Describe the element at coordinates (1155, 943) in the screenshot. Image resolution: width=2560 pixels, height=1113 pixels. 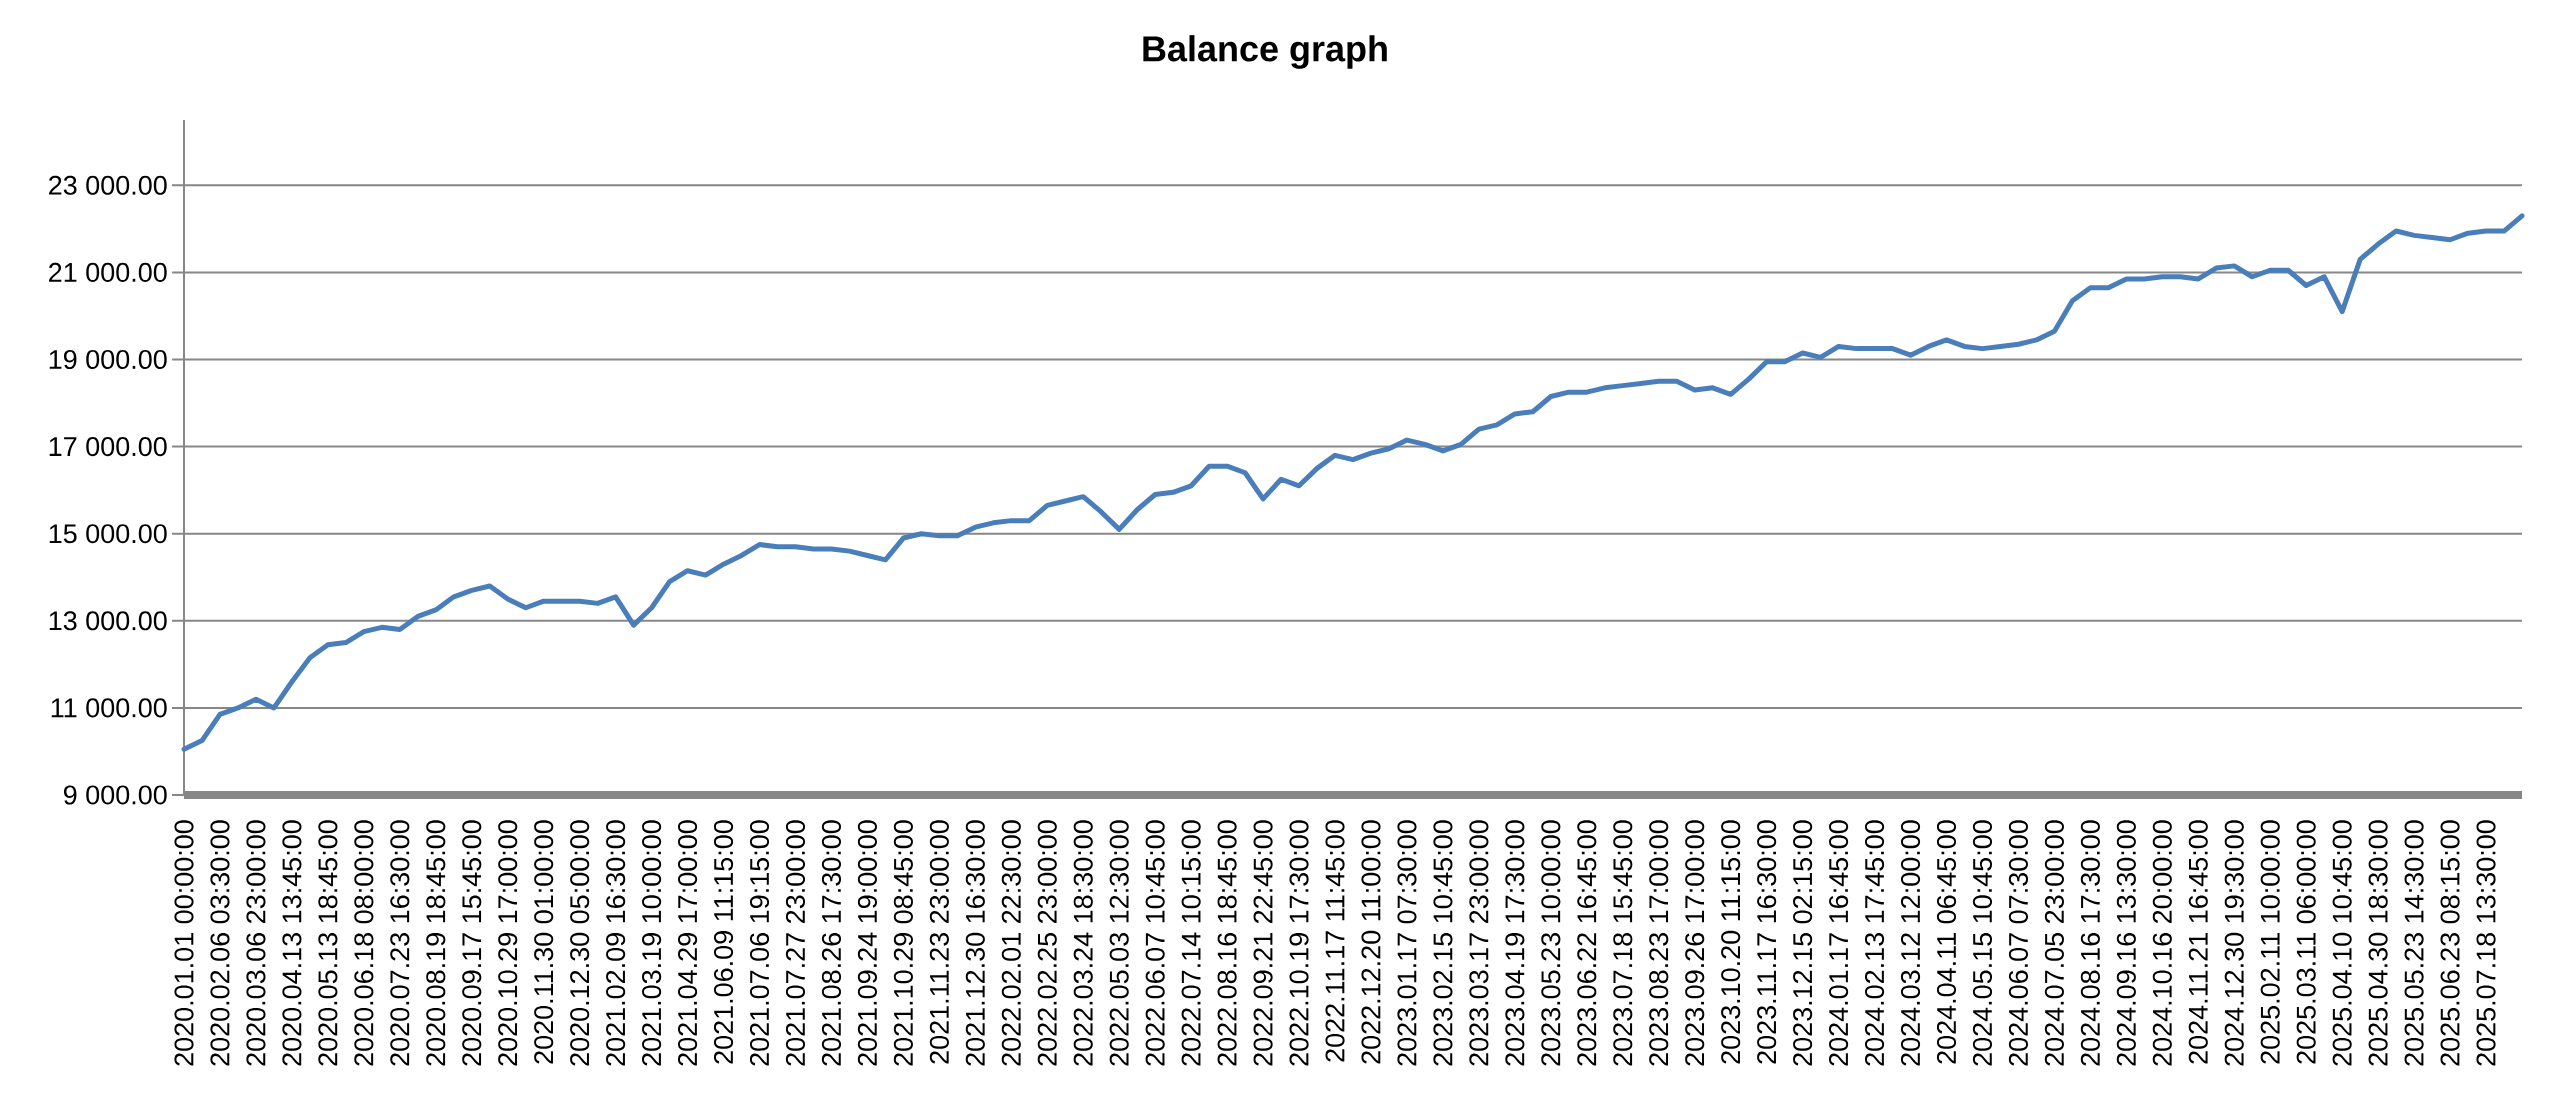
I see `x-tick-label: 2022.06.07 10:45:00` at that location.